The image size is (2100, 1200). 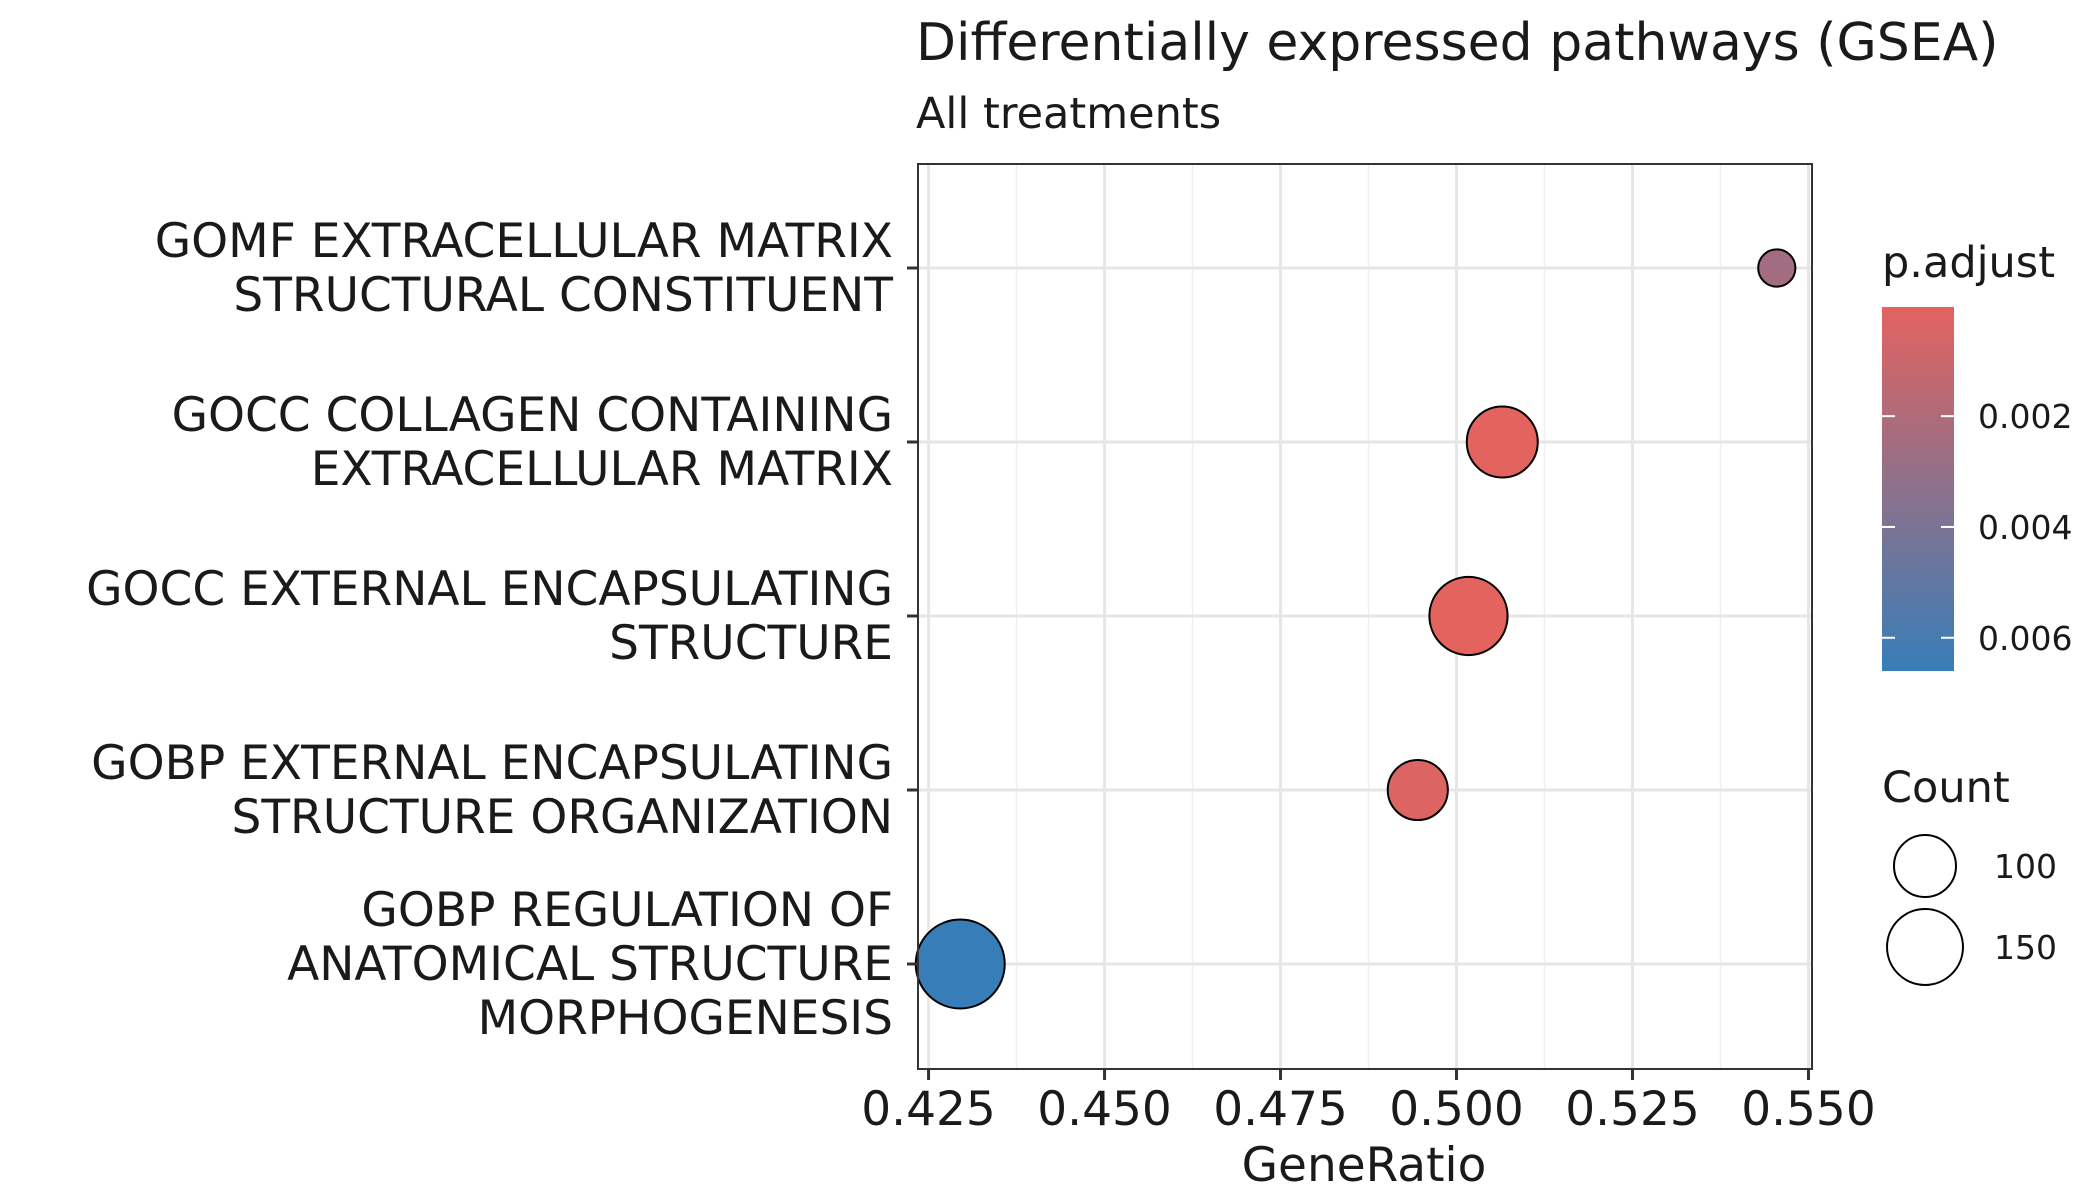 I want to click on x-axis-title: GeneRatio, so click(x=1364, y=1165).